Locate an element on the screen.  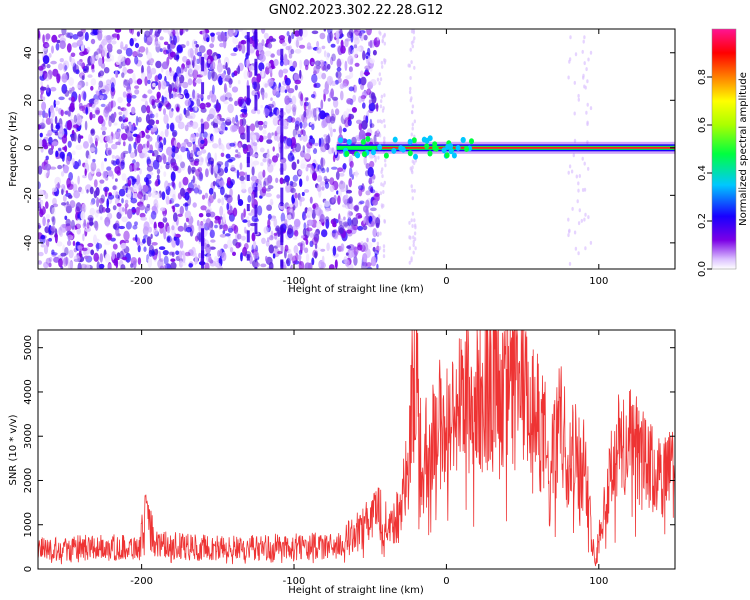
snr-xtick-label: -200 is located at coordinates (141, 581).